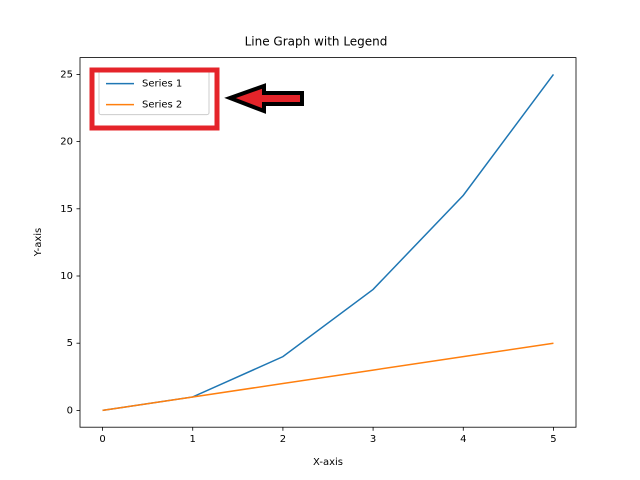 The image size is (640, 480). What do you see at coordinates (66, 209) in the screenshot?
I see `y-tick-label: 15` at bounding box center [66, 209].